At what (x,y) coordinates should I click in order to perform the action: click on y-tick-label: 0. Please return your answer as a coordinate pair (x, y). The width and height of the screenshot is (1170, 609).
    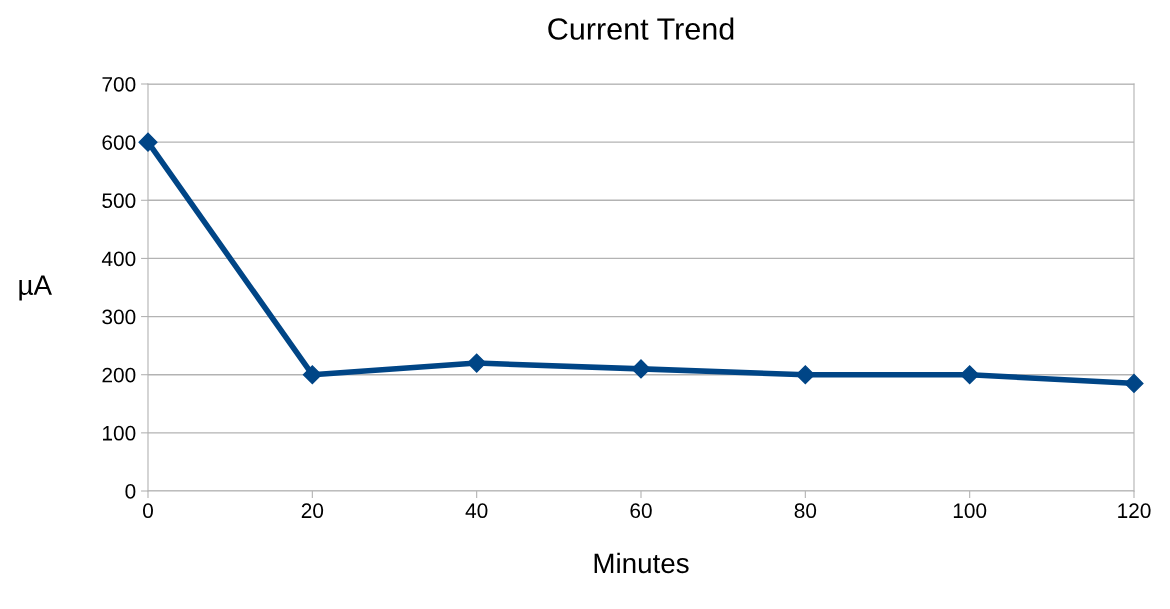
    Looking at the image, I should click on (130, 491).